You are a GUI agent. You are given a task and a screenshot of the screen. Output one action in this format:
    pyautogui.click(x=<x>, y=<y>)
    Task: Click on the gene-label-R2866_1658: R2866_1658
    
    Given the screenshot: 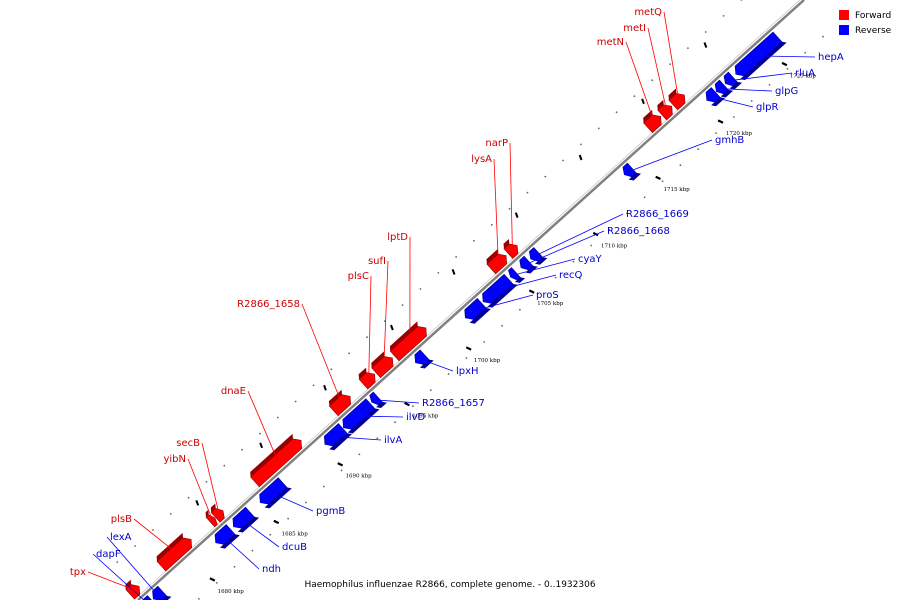 What is the action you would take?
    pyautogui.click(x=268, y=304)
    